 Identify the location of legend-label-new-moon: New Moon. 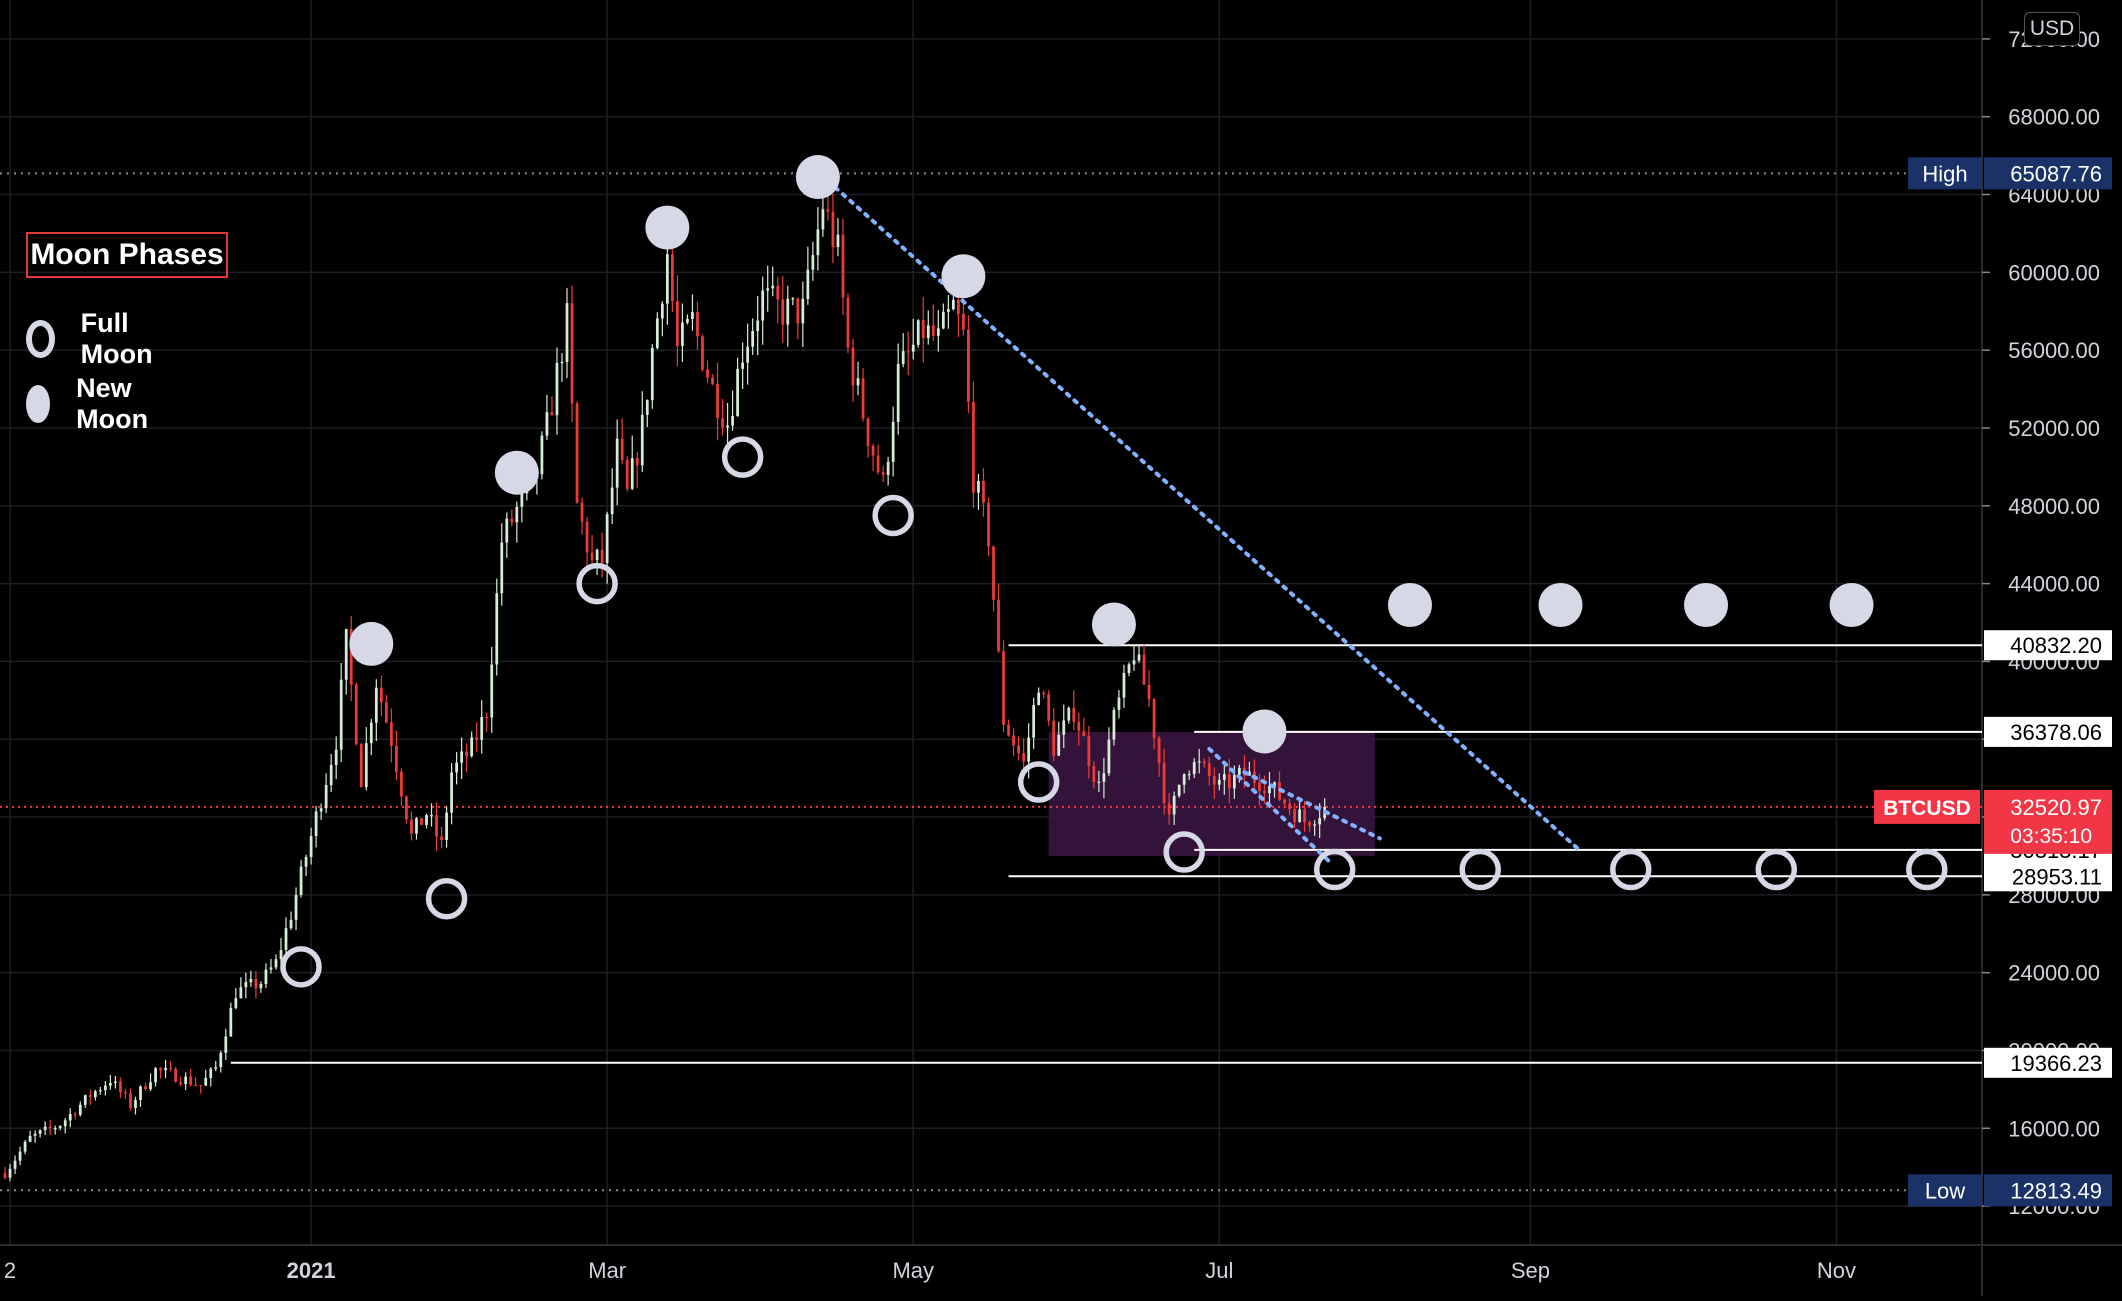
(112, 403).